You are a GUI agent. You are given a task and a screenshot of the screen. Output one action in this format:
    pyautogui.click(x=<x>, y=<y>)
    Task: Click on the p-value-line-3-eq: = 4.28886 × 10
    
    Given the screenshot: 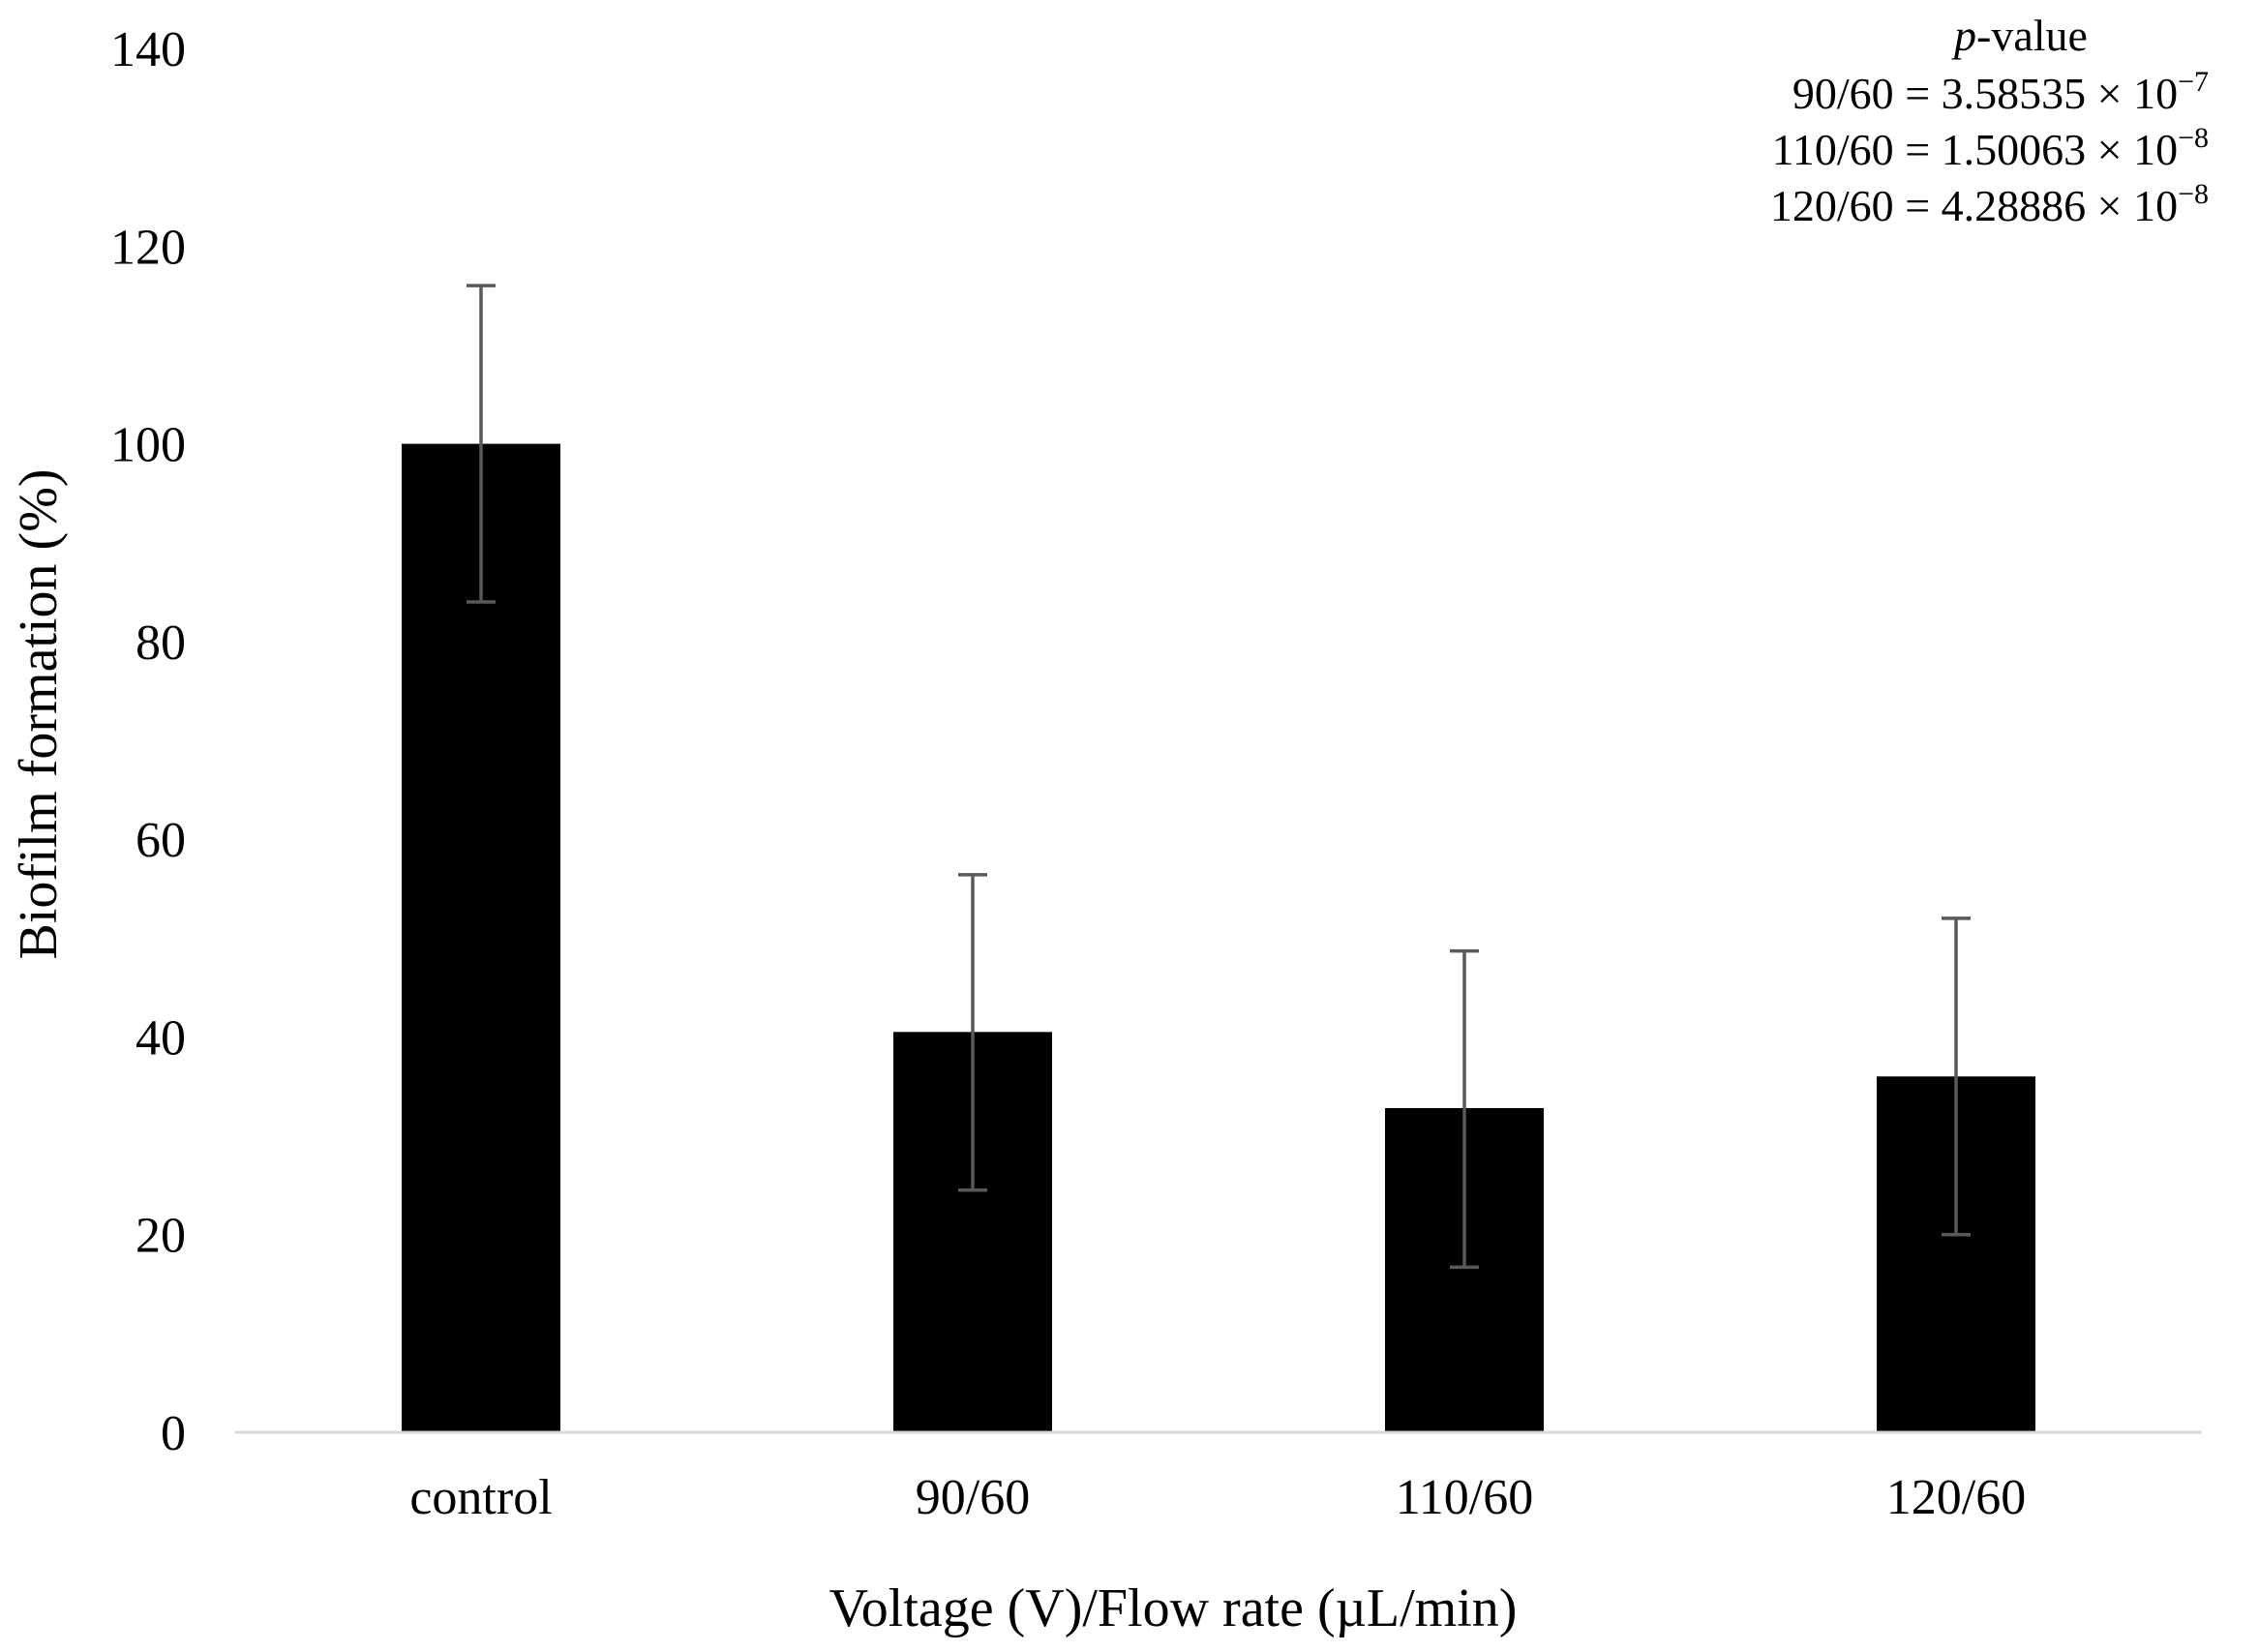 What is the action you would take?
    pyautogui.click(x=2036, y=206)
    